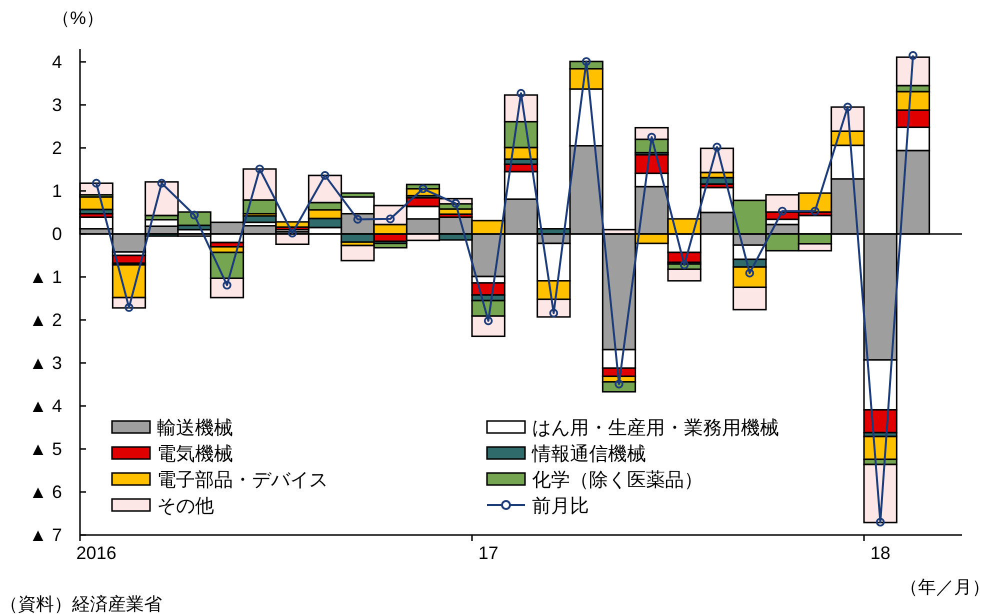  Describe the element at coordinates (195, 454) in the screenshot. I see `legend-label: 電気機械` at that location.